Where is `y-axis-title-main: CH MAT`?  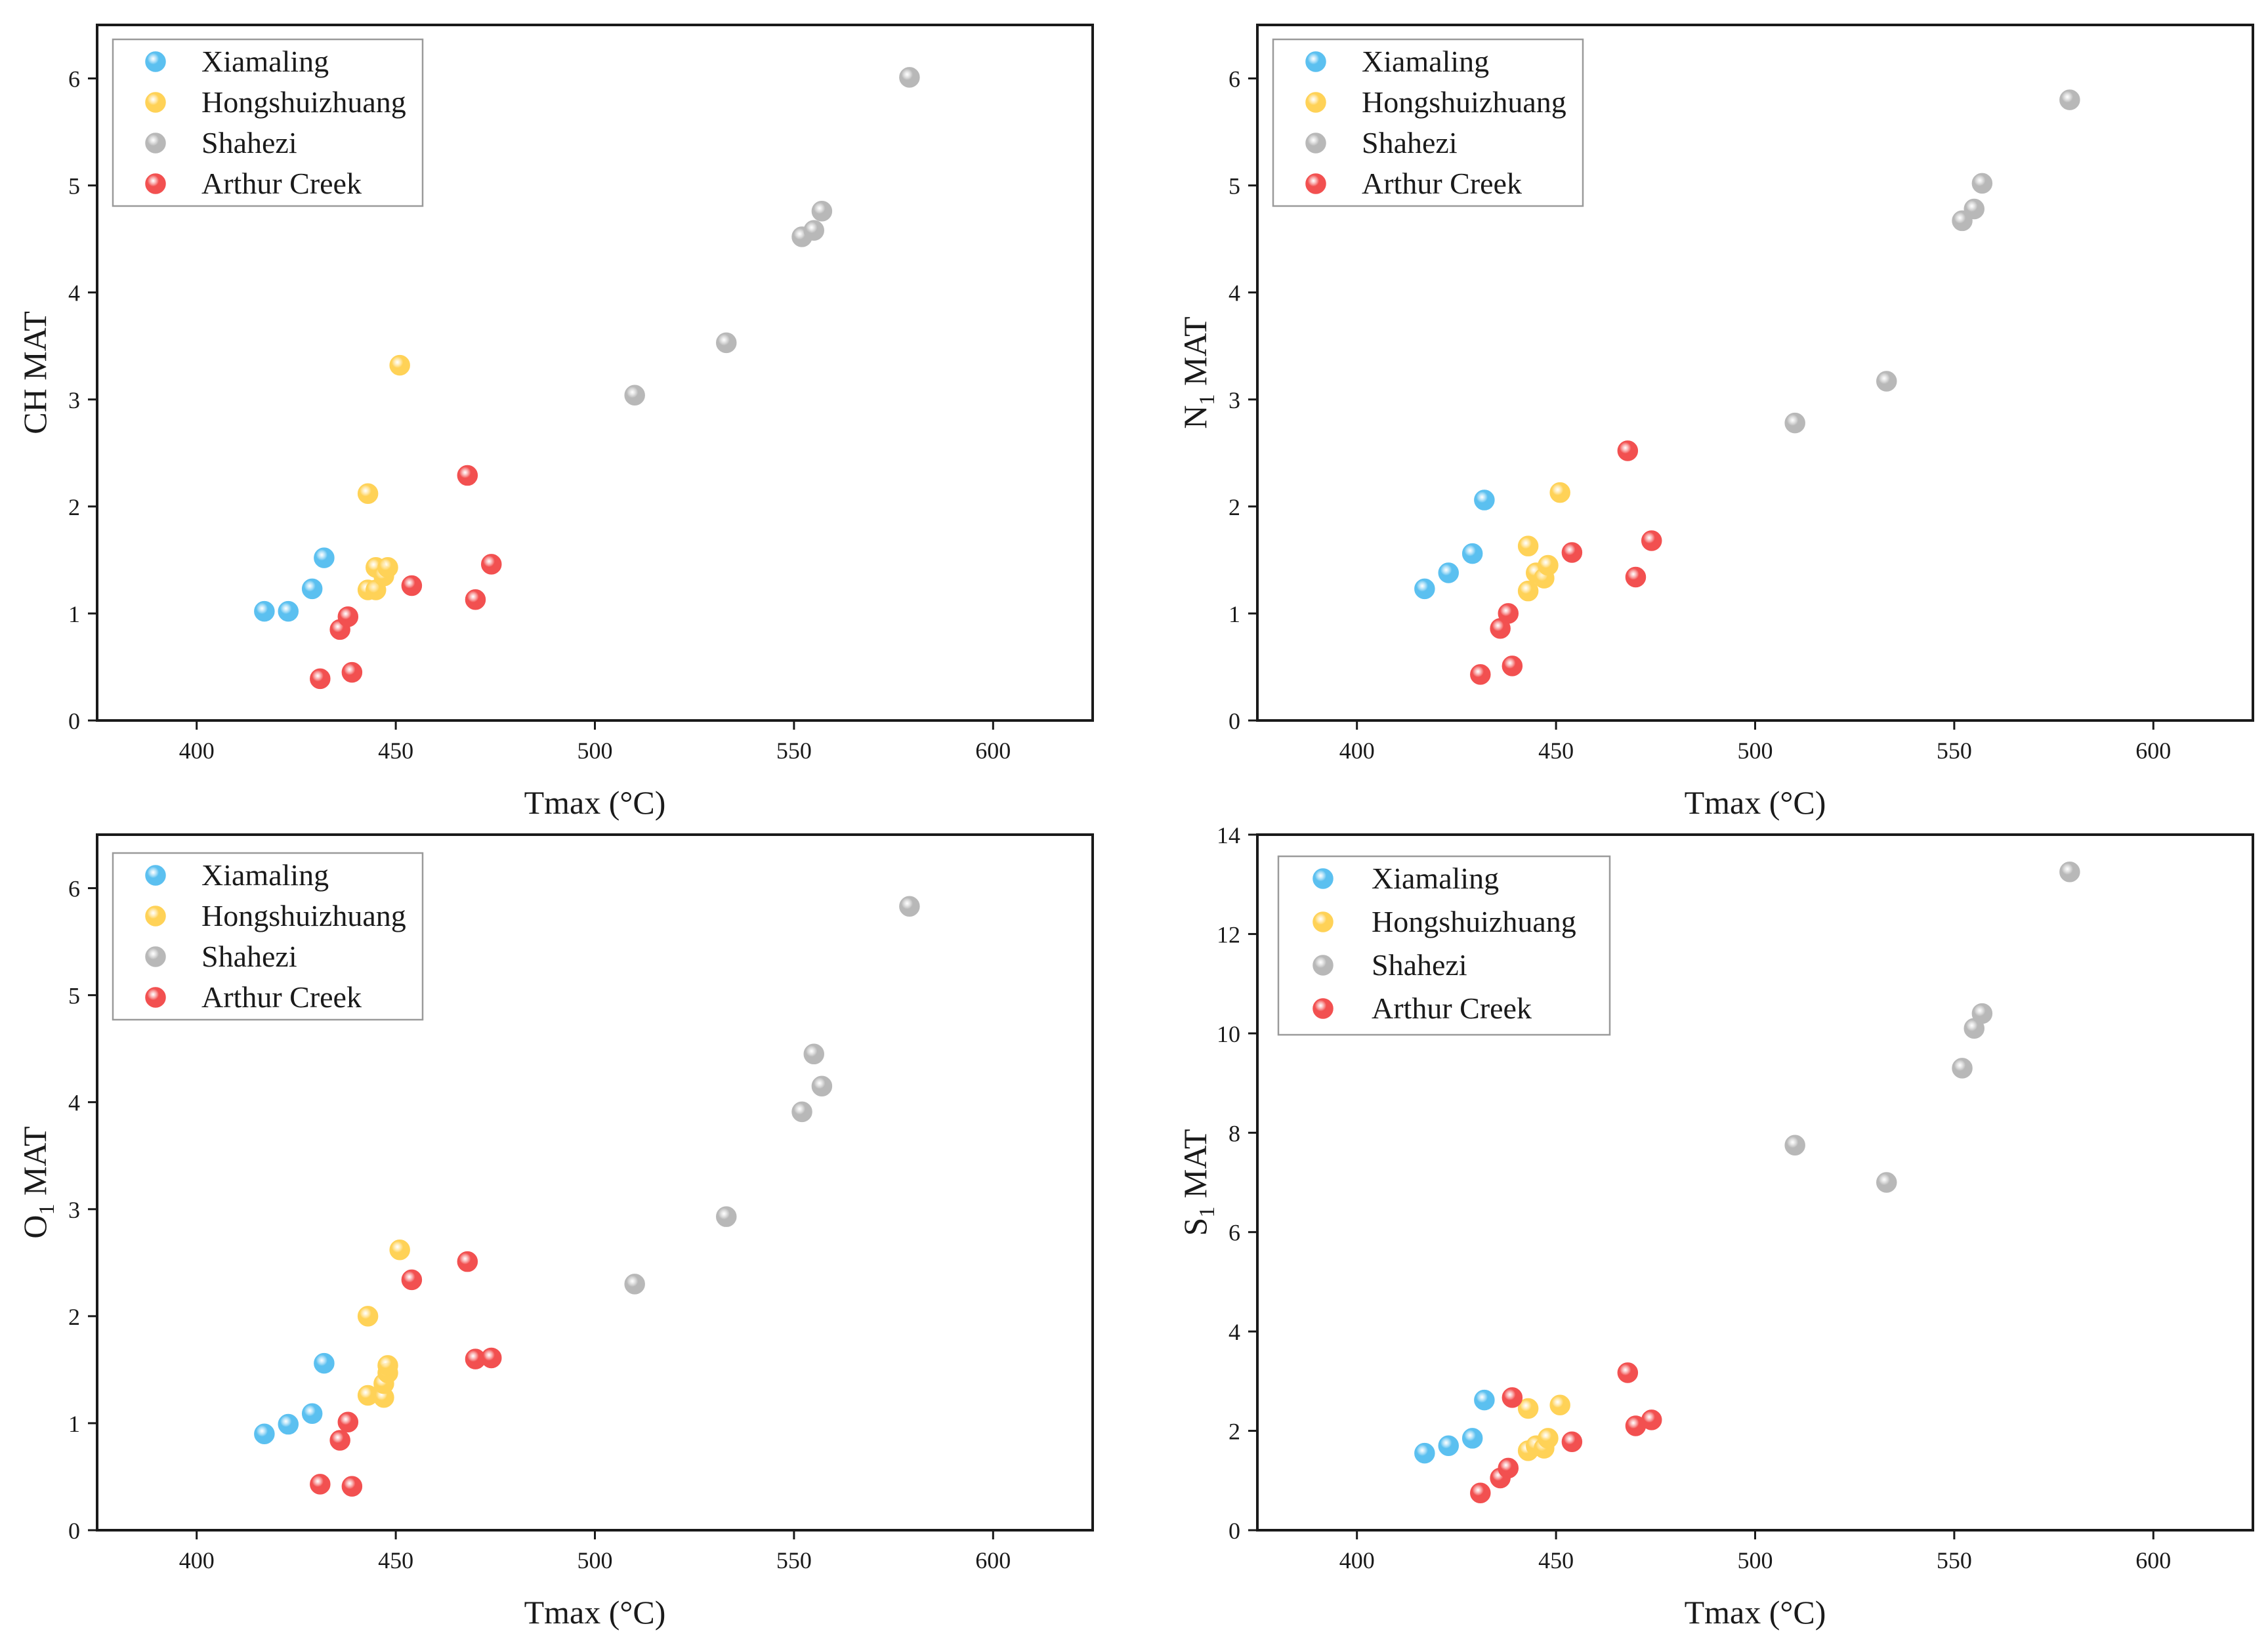 y-axis-title-main: CH MAT is located at coordinates (34, 372).